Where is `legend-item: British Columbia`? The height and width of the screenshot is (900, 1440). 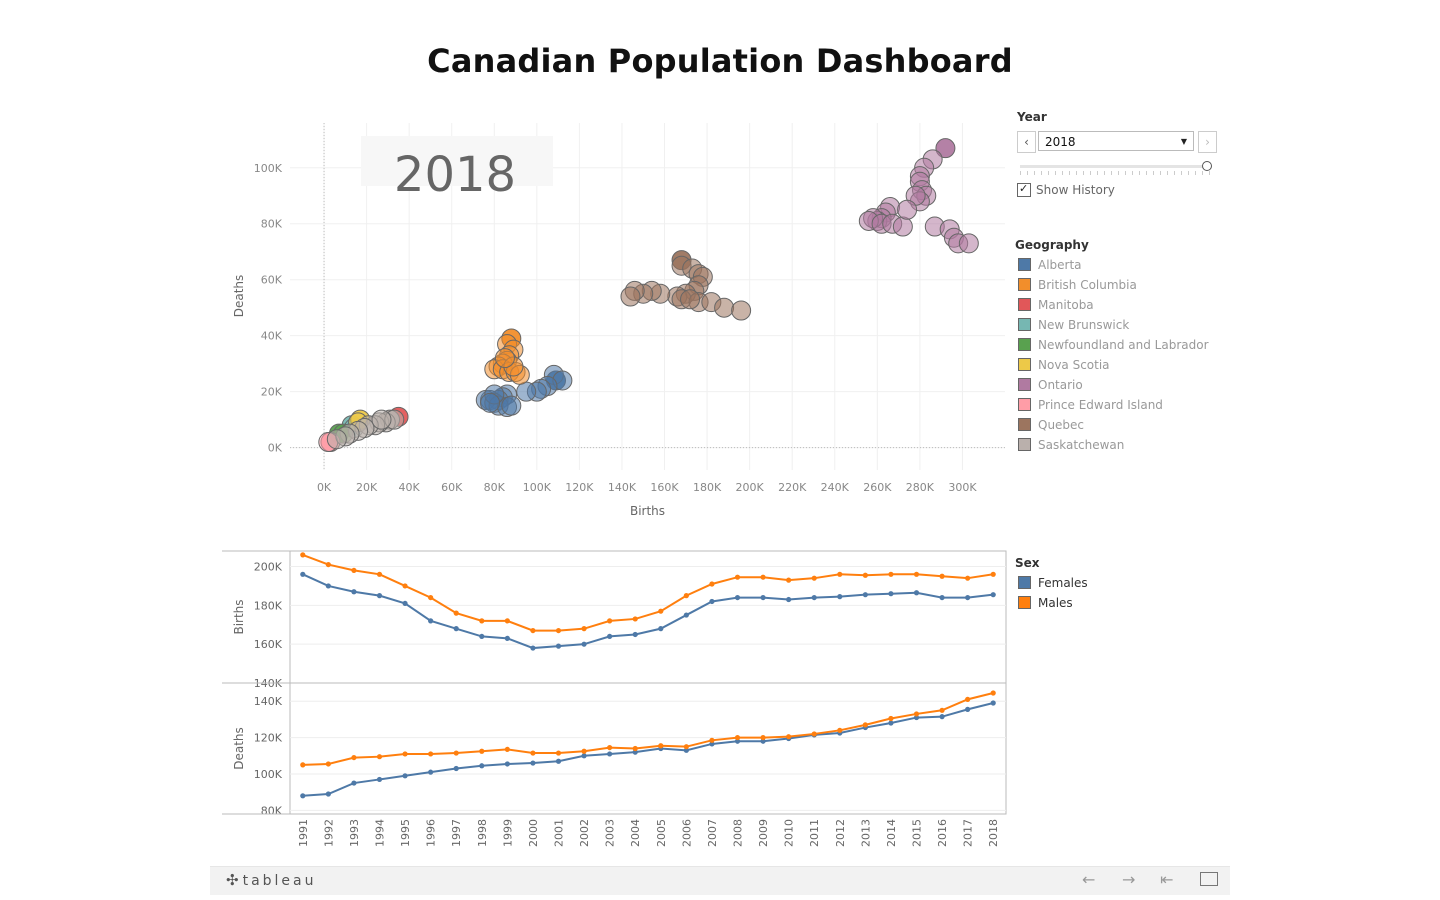
legend-item: British Columbia is located at coordinates (1077, 285).